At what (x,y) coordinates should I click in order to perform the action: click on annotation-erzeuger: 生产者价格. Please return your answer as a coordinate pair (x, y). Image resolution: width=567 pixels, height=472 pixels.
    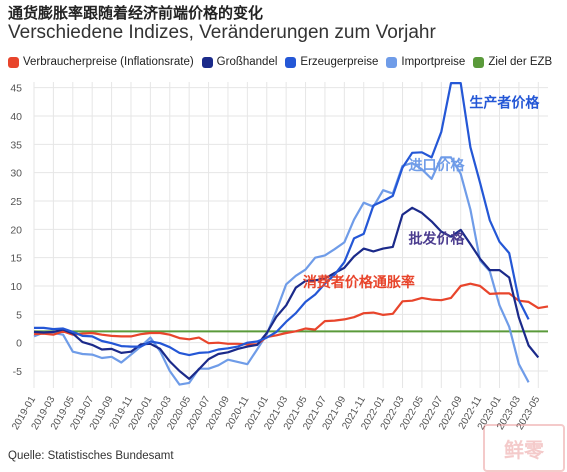
    Looking at the image, I should click on (504, 103).